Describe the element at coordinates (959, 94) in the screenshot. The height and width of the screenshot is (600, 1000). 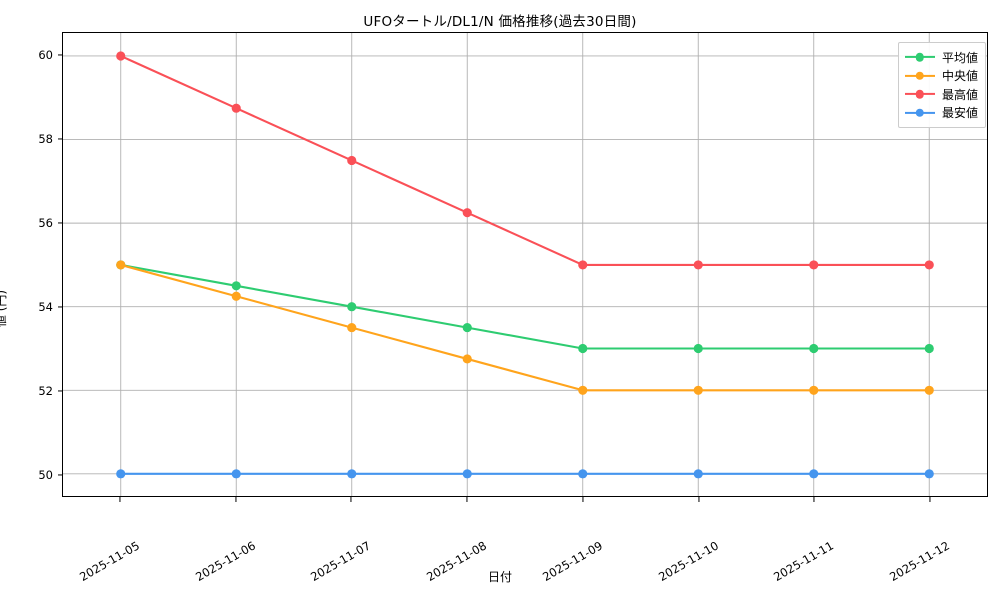
I see `legend-label: 最高値` at that location.